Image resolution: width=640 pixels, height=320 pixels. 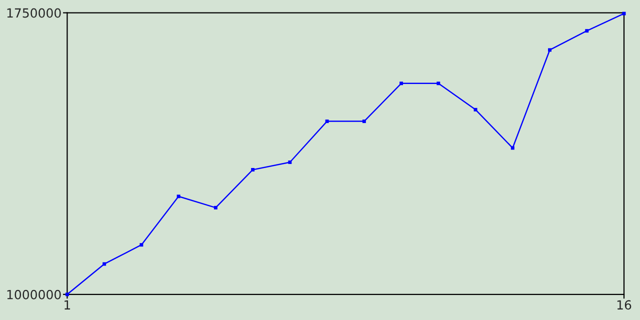 I want to click on x-tick-label: 16, so click(x=624, y=305).